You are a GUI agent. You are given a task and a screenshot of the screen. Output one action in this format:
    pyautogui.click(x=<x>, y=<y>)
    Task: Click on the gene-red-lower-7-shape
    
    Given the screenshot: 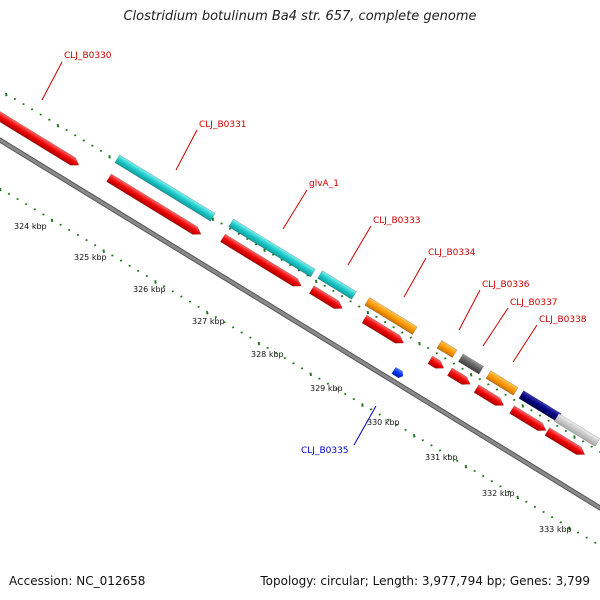 What is the action you would take?
    pyautogui.click(x=489, y=395)
    